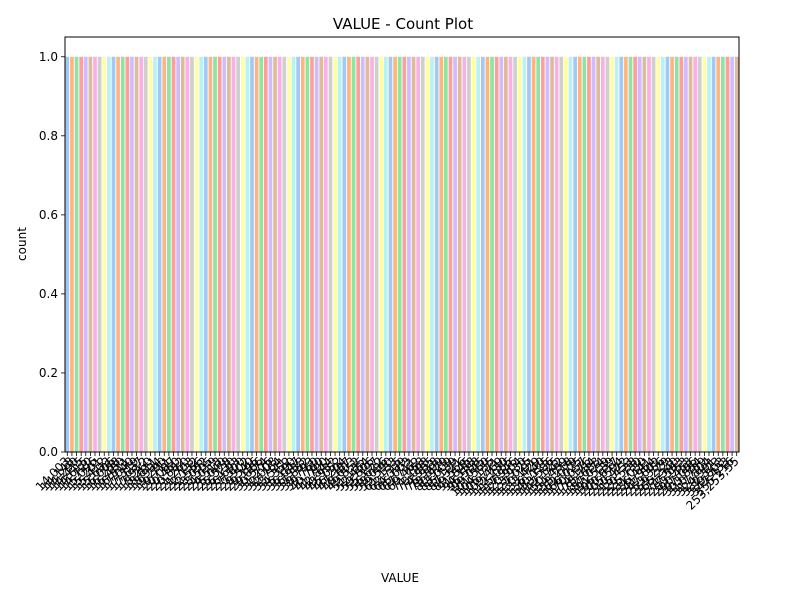 The height and width of the screenshot is (600, 800). What do you see at coordinates (22, 244) in the screenshot?
I see `y-axis-label: count` at bounding box center [22, 244].